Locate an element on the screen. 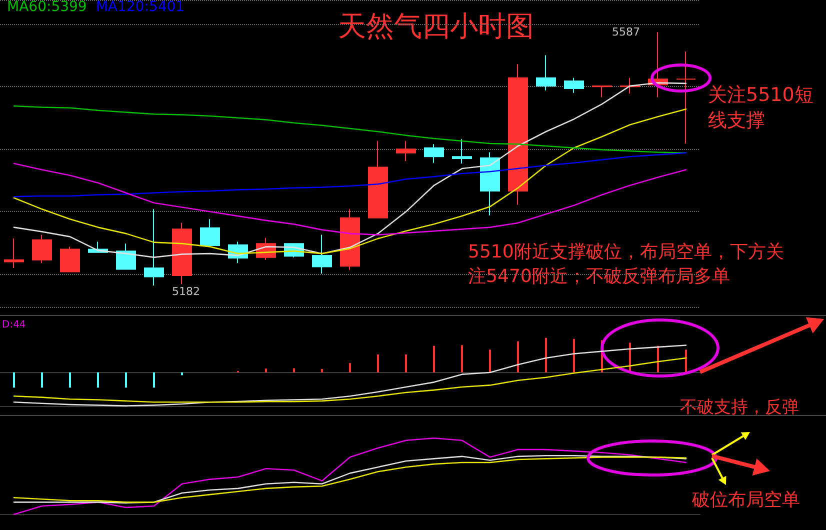 The height and width of the screenshot is (530, 826). text: 关注5510短线支撑 is located at coordinates (761, 108).